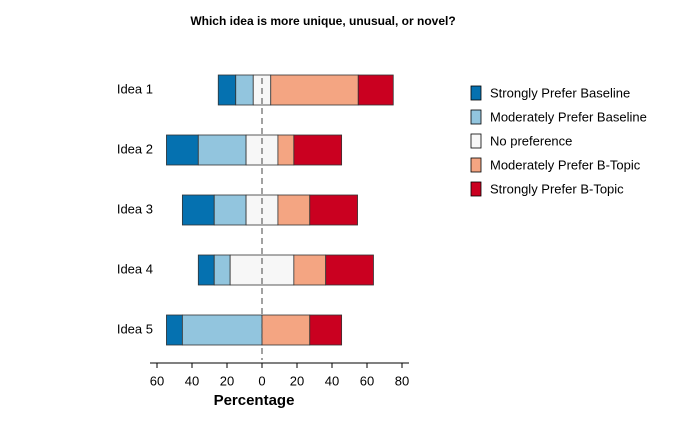  What do you see at coordinates (531, 140) in the screenshot?
I see `legend-label: No preference` at bounding box center [531, 140].